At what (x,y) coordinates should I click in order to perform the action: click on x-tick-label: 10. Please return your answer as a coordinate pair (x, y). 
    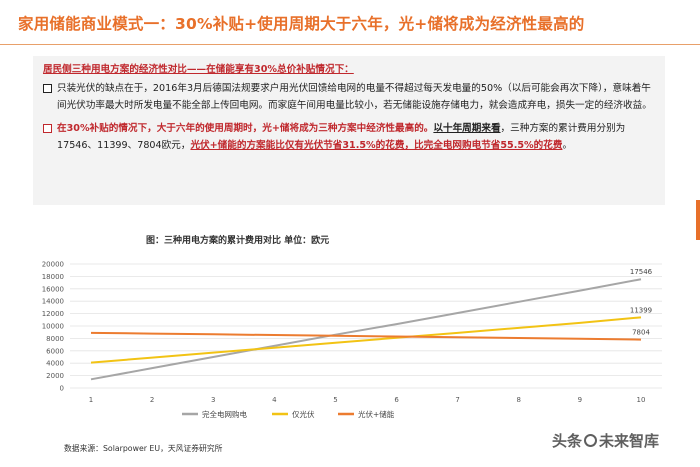
    Looking at the image, I should click on (641, 400).